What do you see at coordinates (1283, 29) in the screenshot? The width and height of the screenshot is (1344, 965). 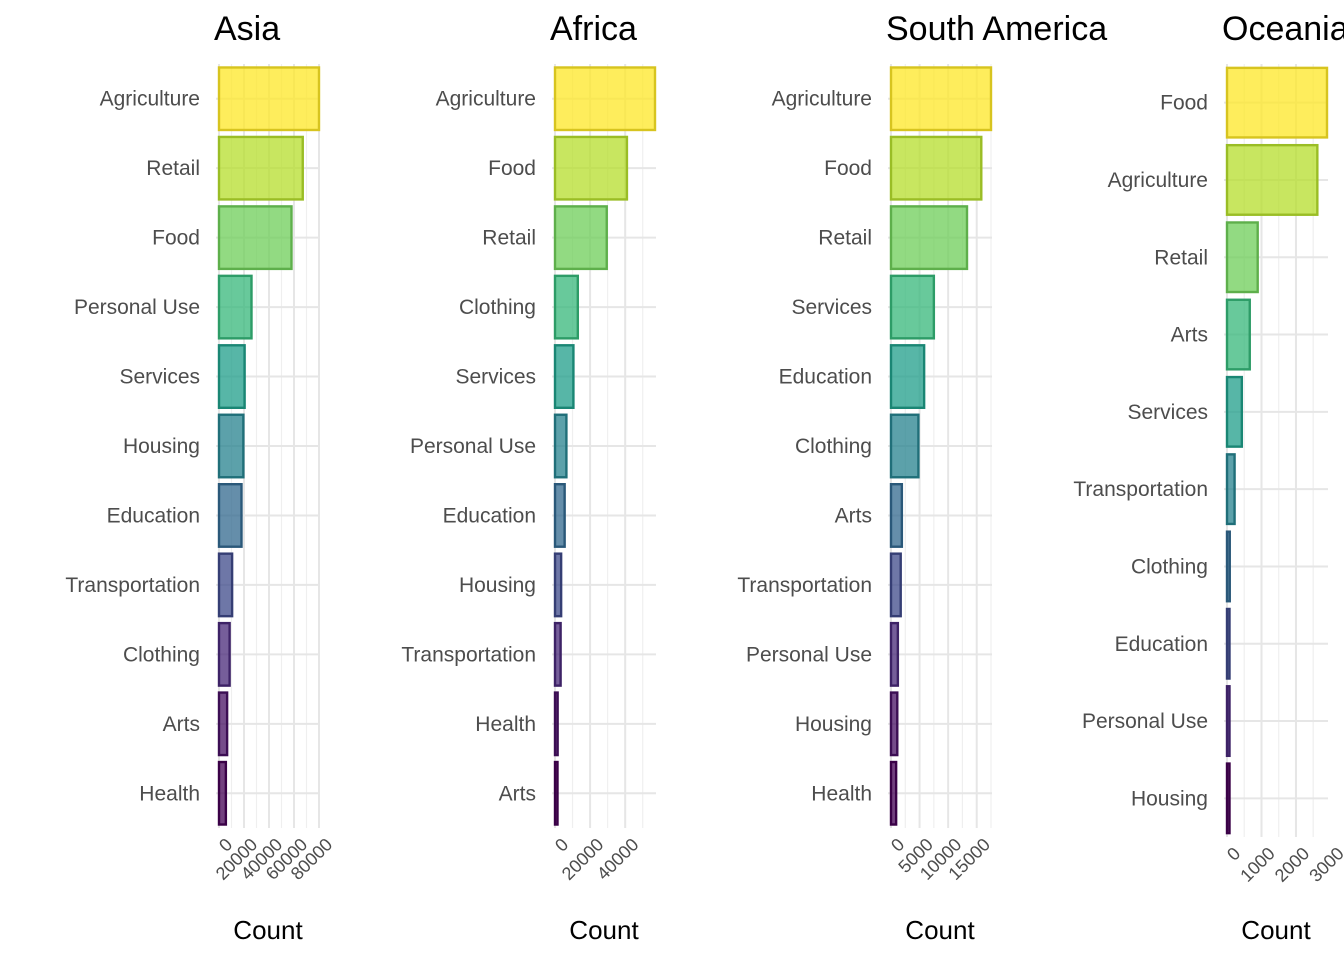 I see `panel-title: Oceania` at bounding box center [1283, 29].